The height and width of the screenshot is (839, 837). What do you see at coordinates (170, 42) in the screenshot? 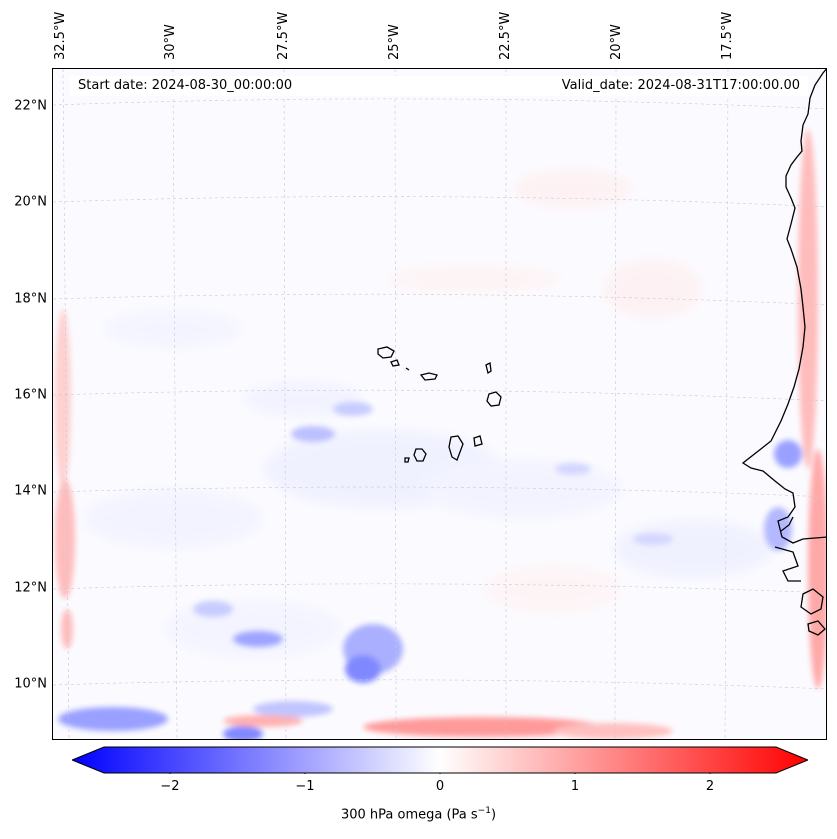
I see `lon-label: 30°W` at bounding box center [170, 42].